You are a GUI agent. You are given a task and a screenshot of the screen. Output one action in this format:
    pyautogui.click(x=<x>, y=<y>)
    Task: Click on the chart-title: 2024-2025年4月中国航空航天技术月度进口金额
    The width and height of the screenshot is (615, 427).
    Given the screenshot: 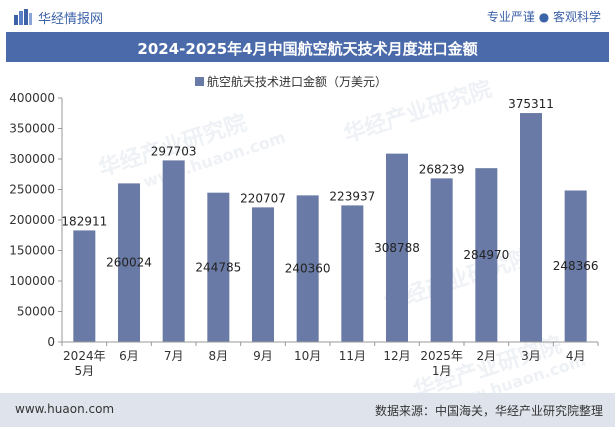 What is the action you would take?
    pyautogui.click(x=307, y=49)
    